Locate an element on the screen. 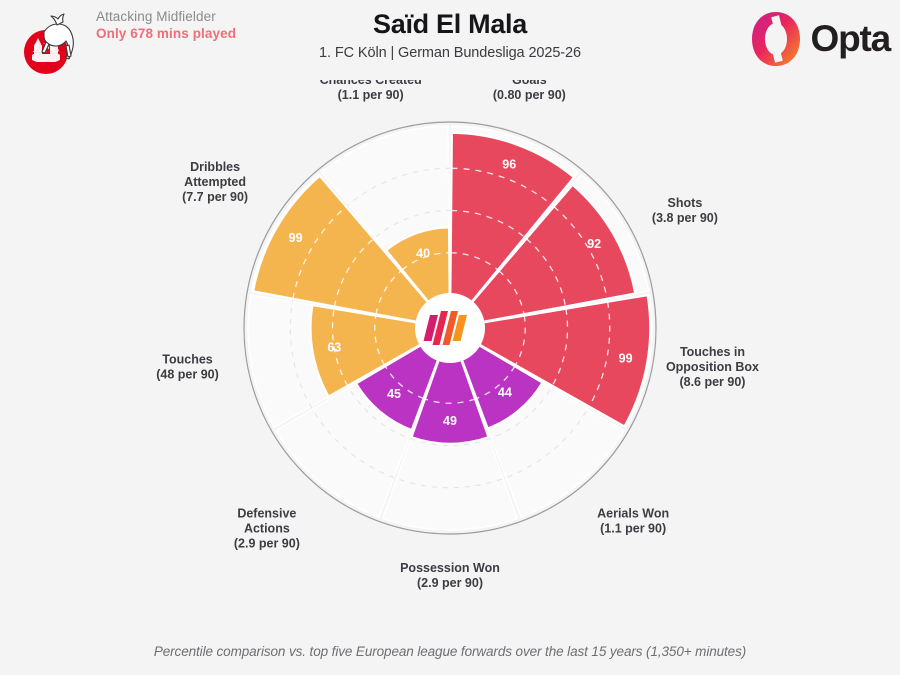 This screenshot has width=900, height=675. fc-koln-badge-icon: 1.FC is located at coordinates (52, 44).